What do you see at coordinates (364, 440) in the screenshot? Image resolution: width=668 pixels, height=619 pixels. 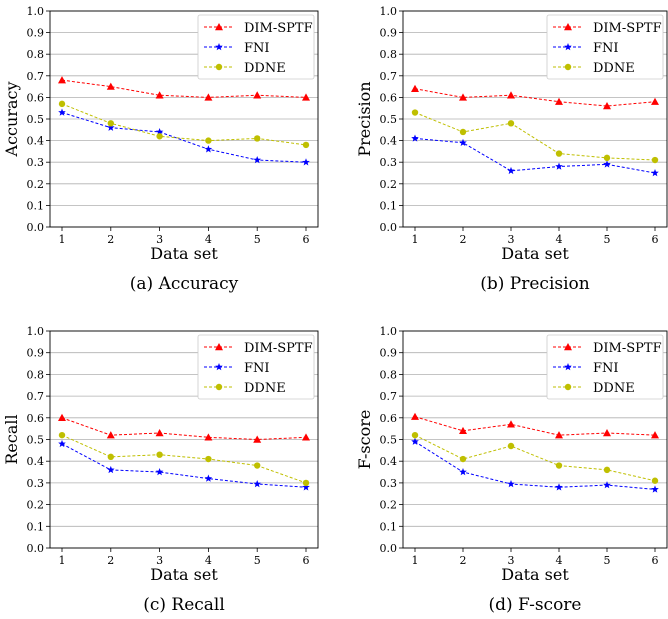 I see `y-axis-label: F-score` at bounding box center [364, 440].